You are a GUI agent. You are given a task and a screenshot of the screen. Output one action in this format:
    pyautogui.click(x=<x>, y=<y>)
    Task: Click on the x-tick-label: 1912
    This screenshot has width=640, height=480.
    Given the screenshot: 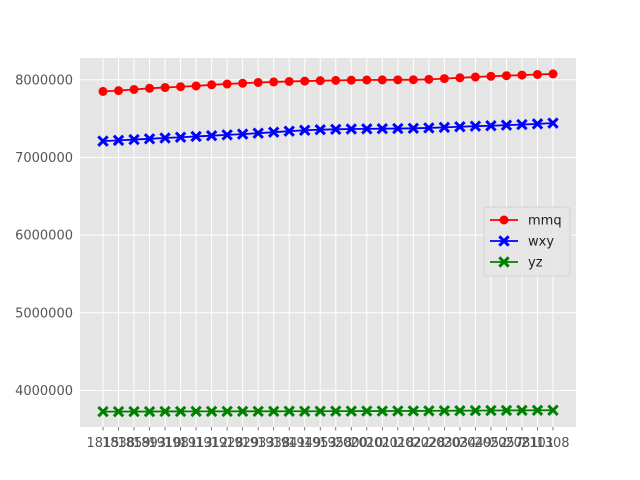 What is the action you would take?
    pyautogui.click(x=211, y=443)
    